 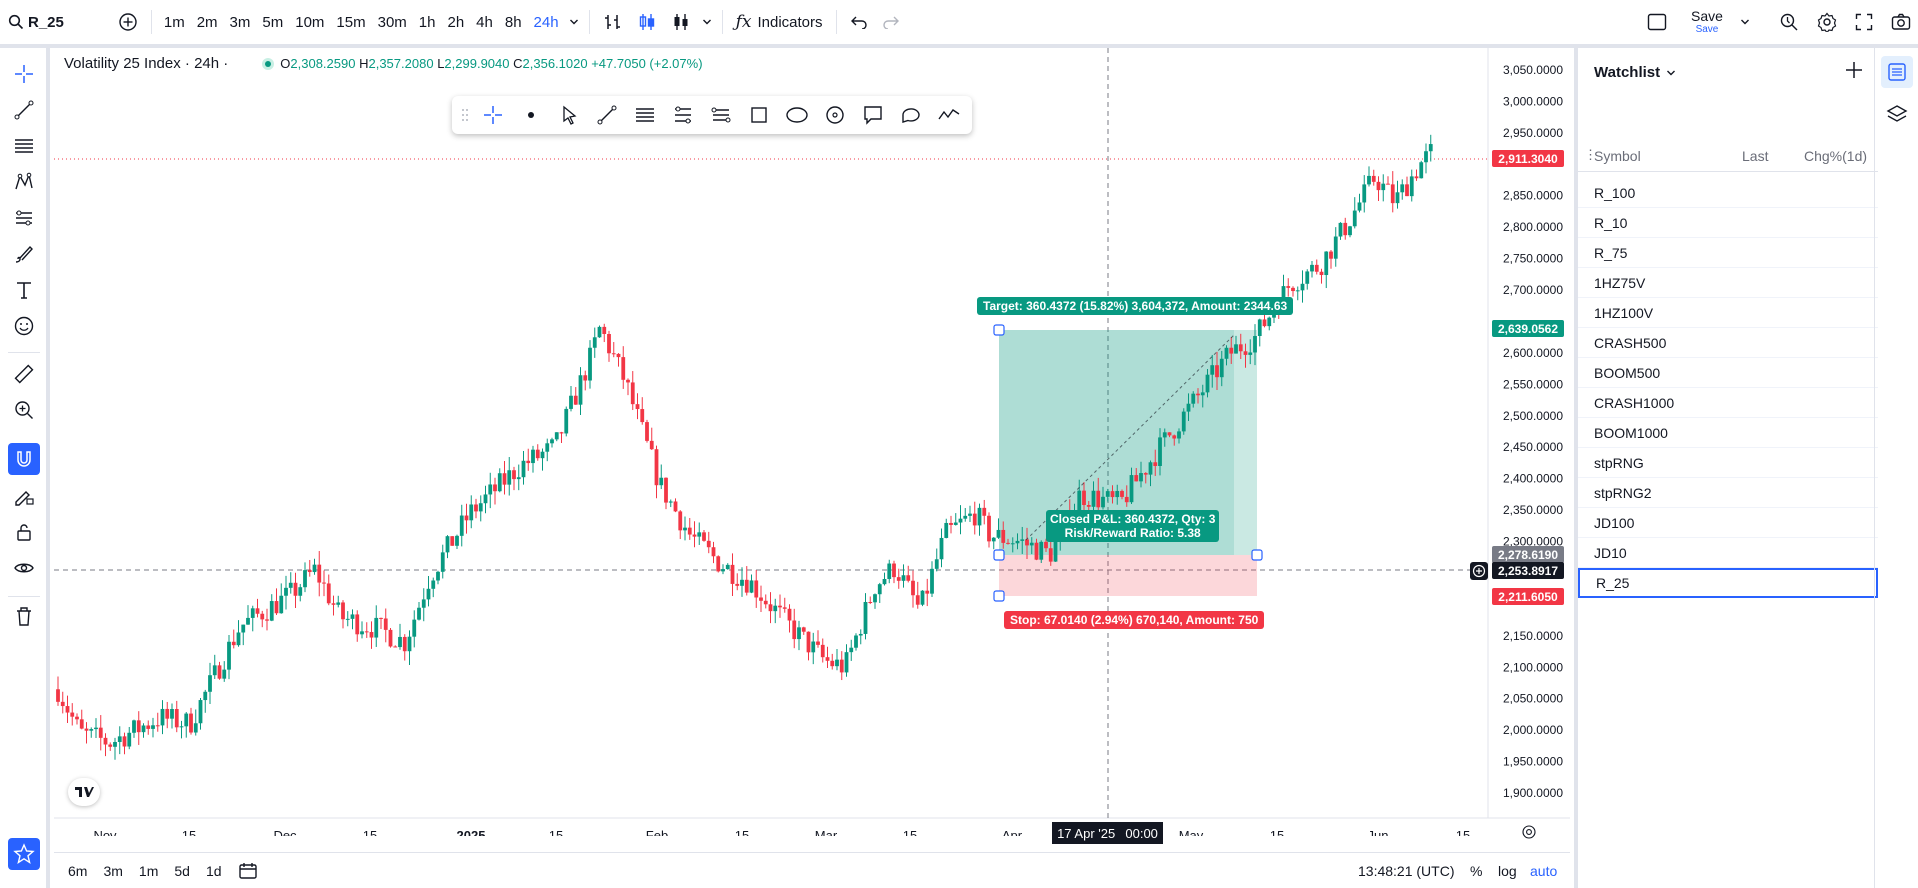 I want to click on interval-15m: 15m, so click(x=351, y=22).